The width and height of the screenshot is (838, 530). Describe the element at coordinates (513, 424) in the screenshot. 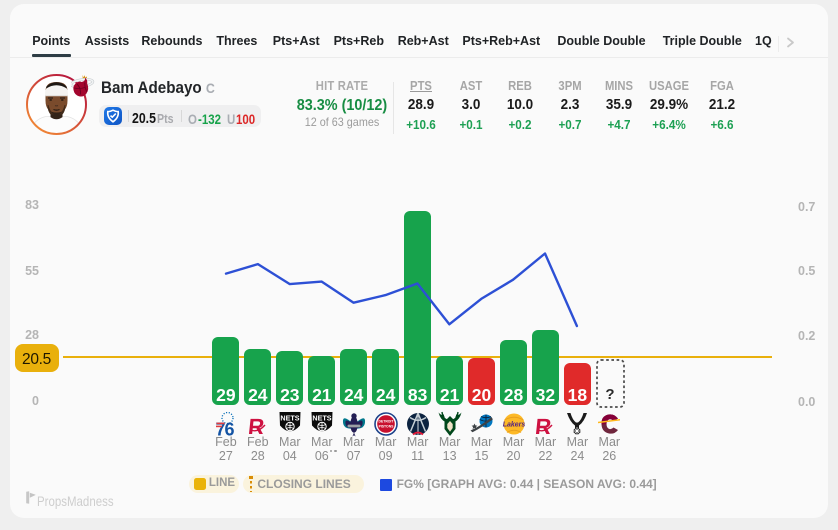

I see `svg-text: Lakers` at that location.